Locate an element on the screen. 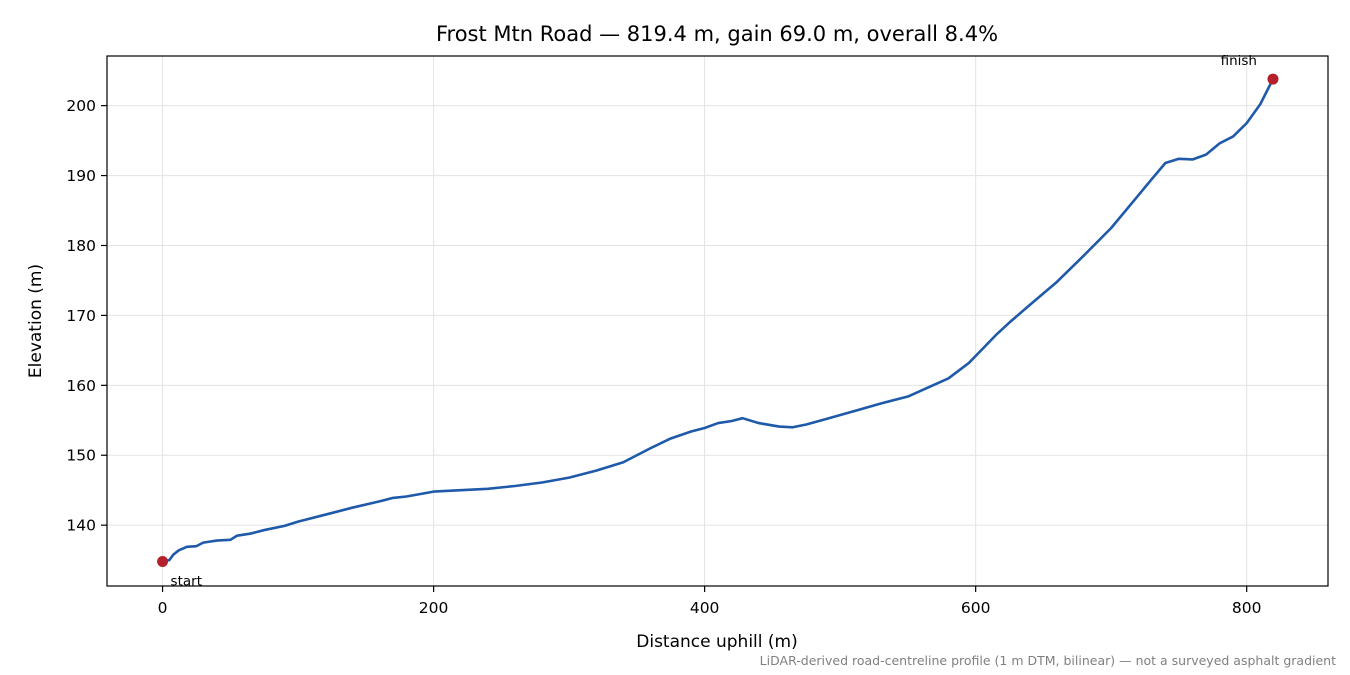 This screenshot has height=675, width=1350. finish-marker is located at coordinates (1273, 79).